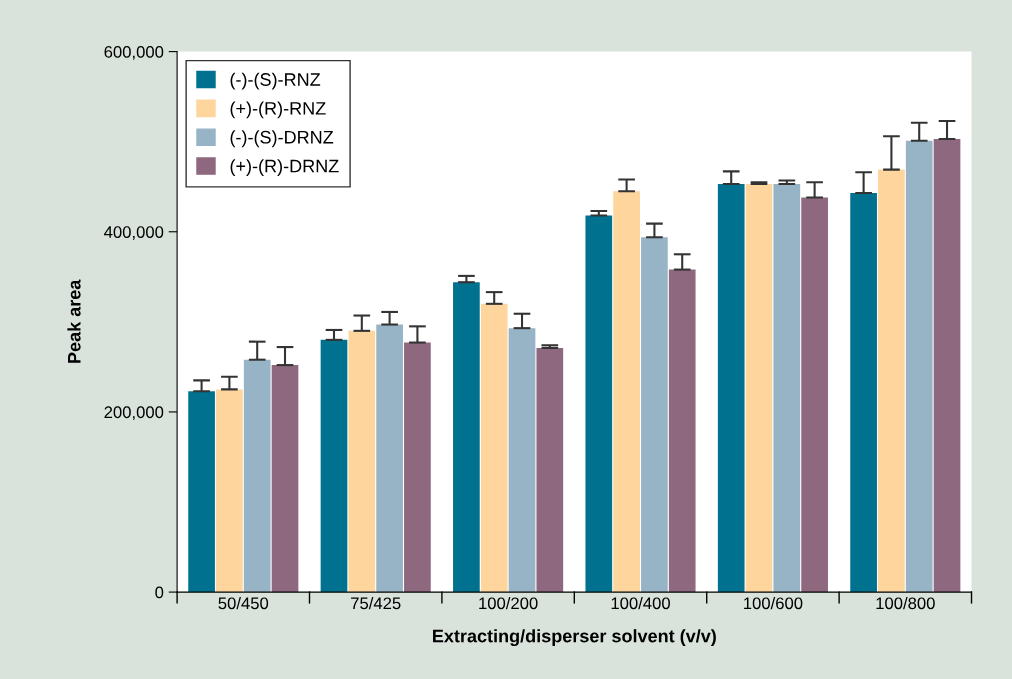 This screenshot has height=679, width=1012. What do you see at coordinates (159, 592) in the screenshot?
I see `y-tick-label: 0` at bounding box center [159, 592].